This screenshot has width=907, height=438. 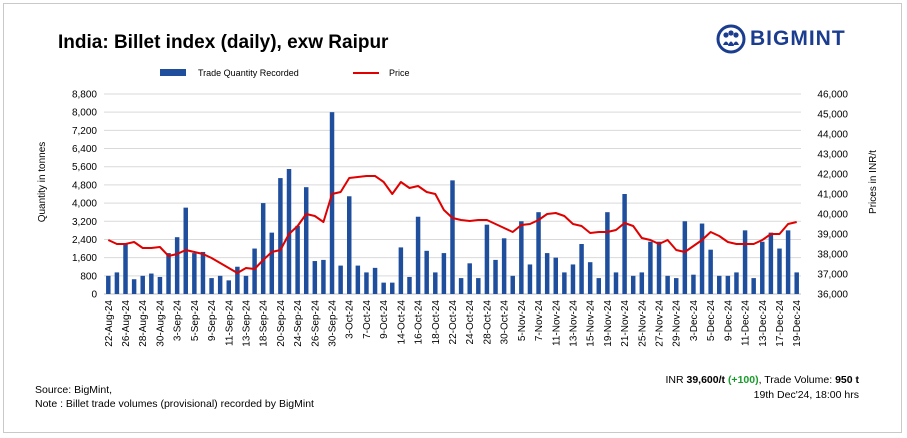 What do you see at coordinates (195, 321) in the screenshot?
I see `x-tick-label: 5-Sep-24` at bounding box center [195, 321].